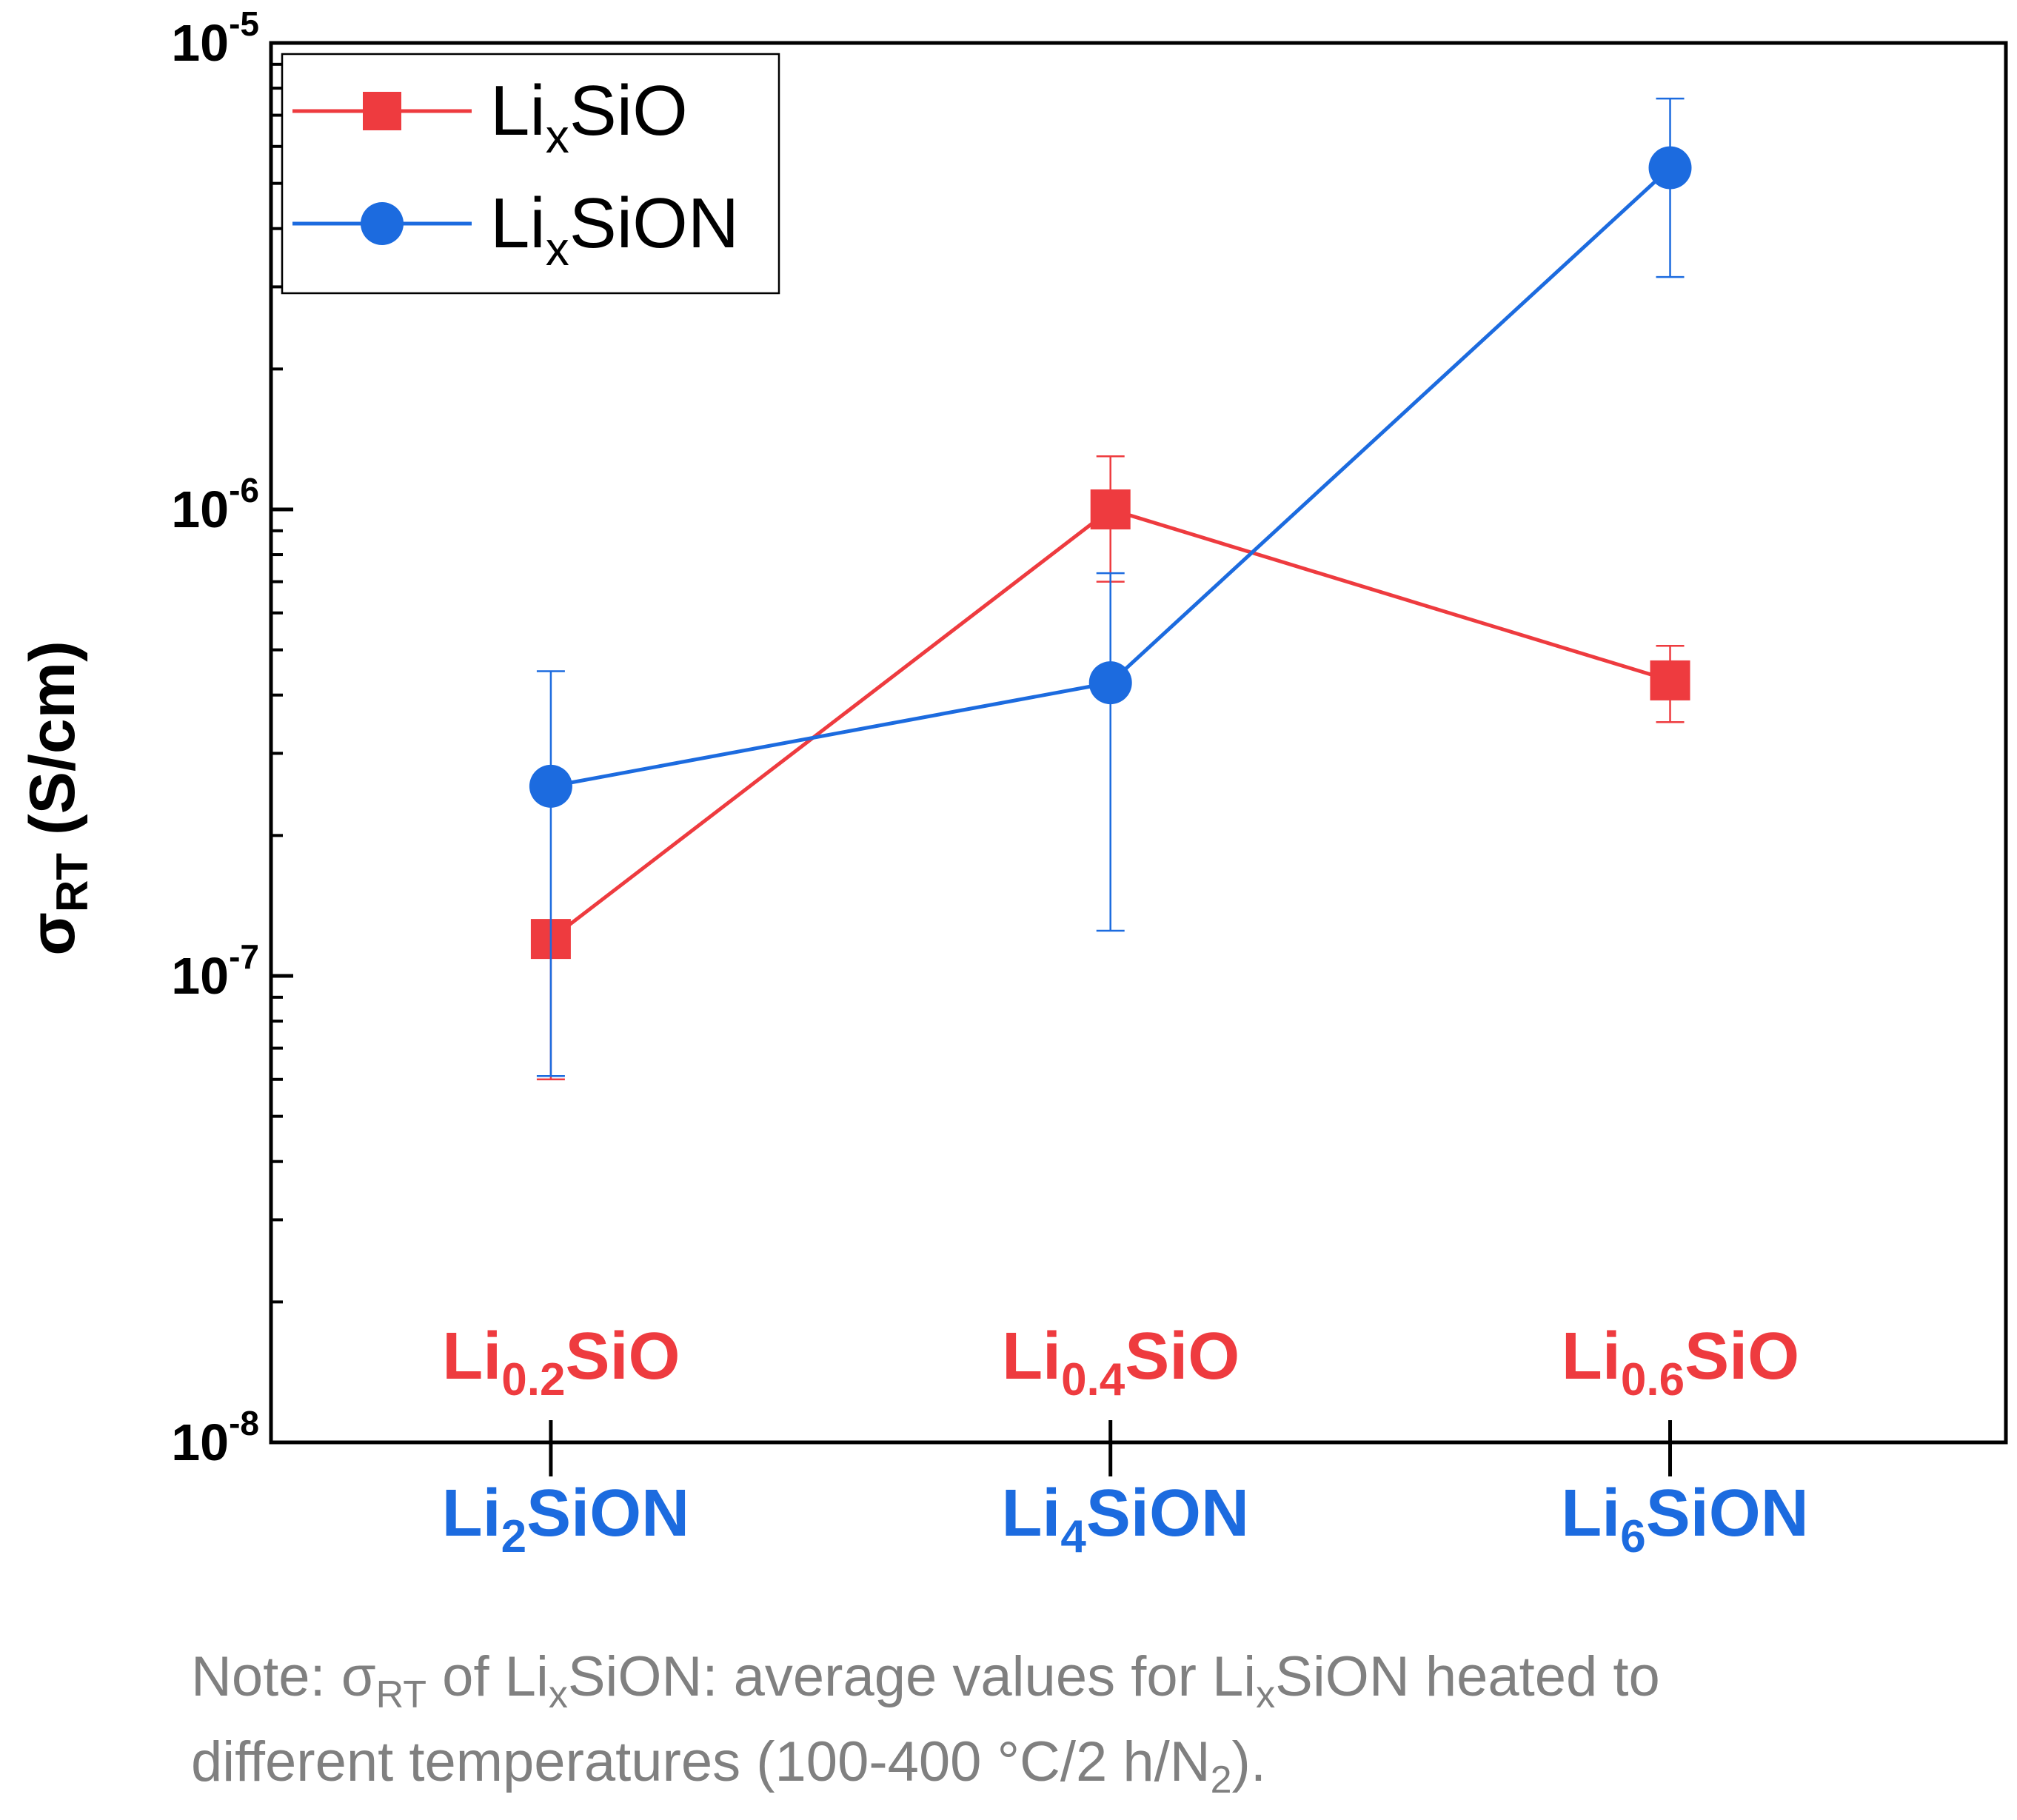 This screenshot has width=2017, height=1820. What do you see at coordinates (701, 1762) in the screenshot?
I see `note-text: different temperatures (100-400 °C/2 h/N` at bounding box center [701, 1762].